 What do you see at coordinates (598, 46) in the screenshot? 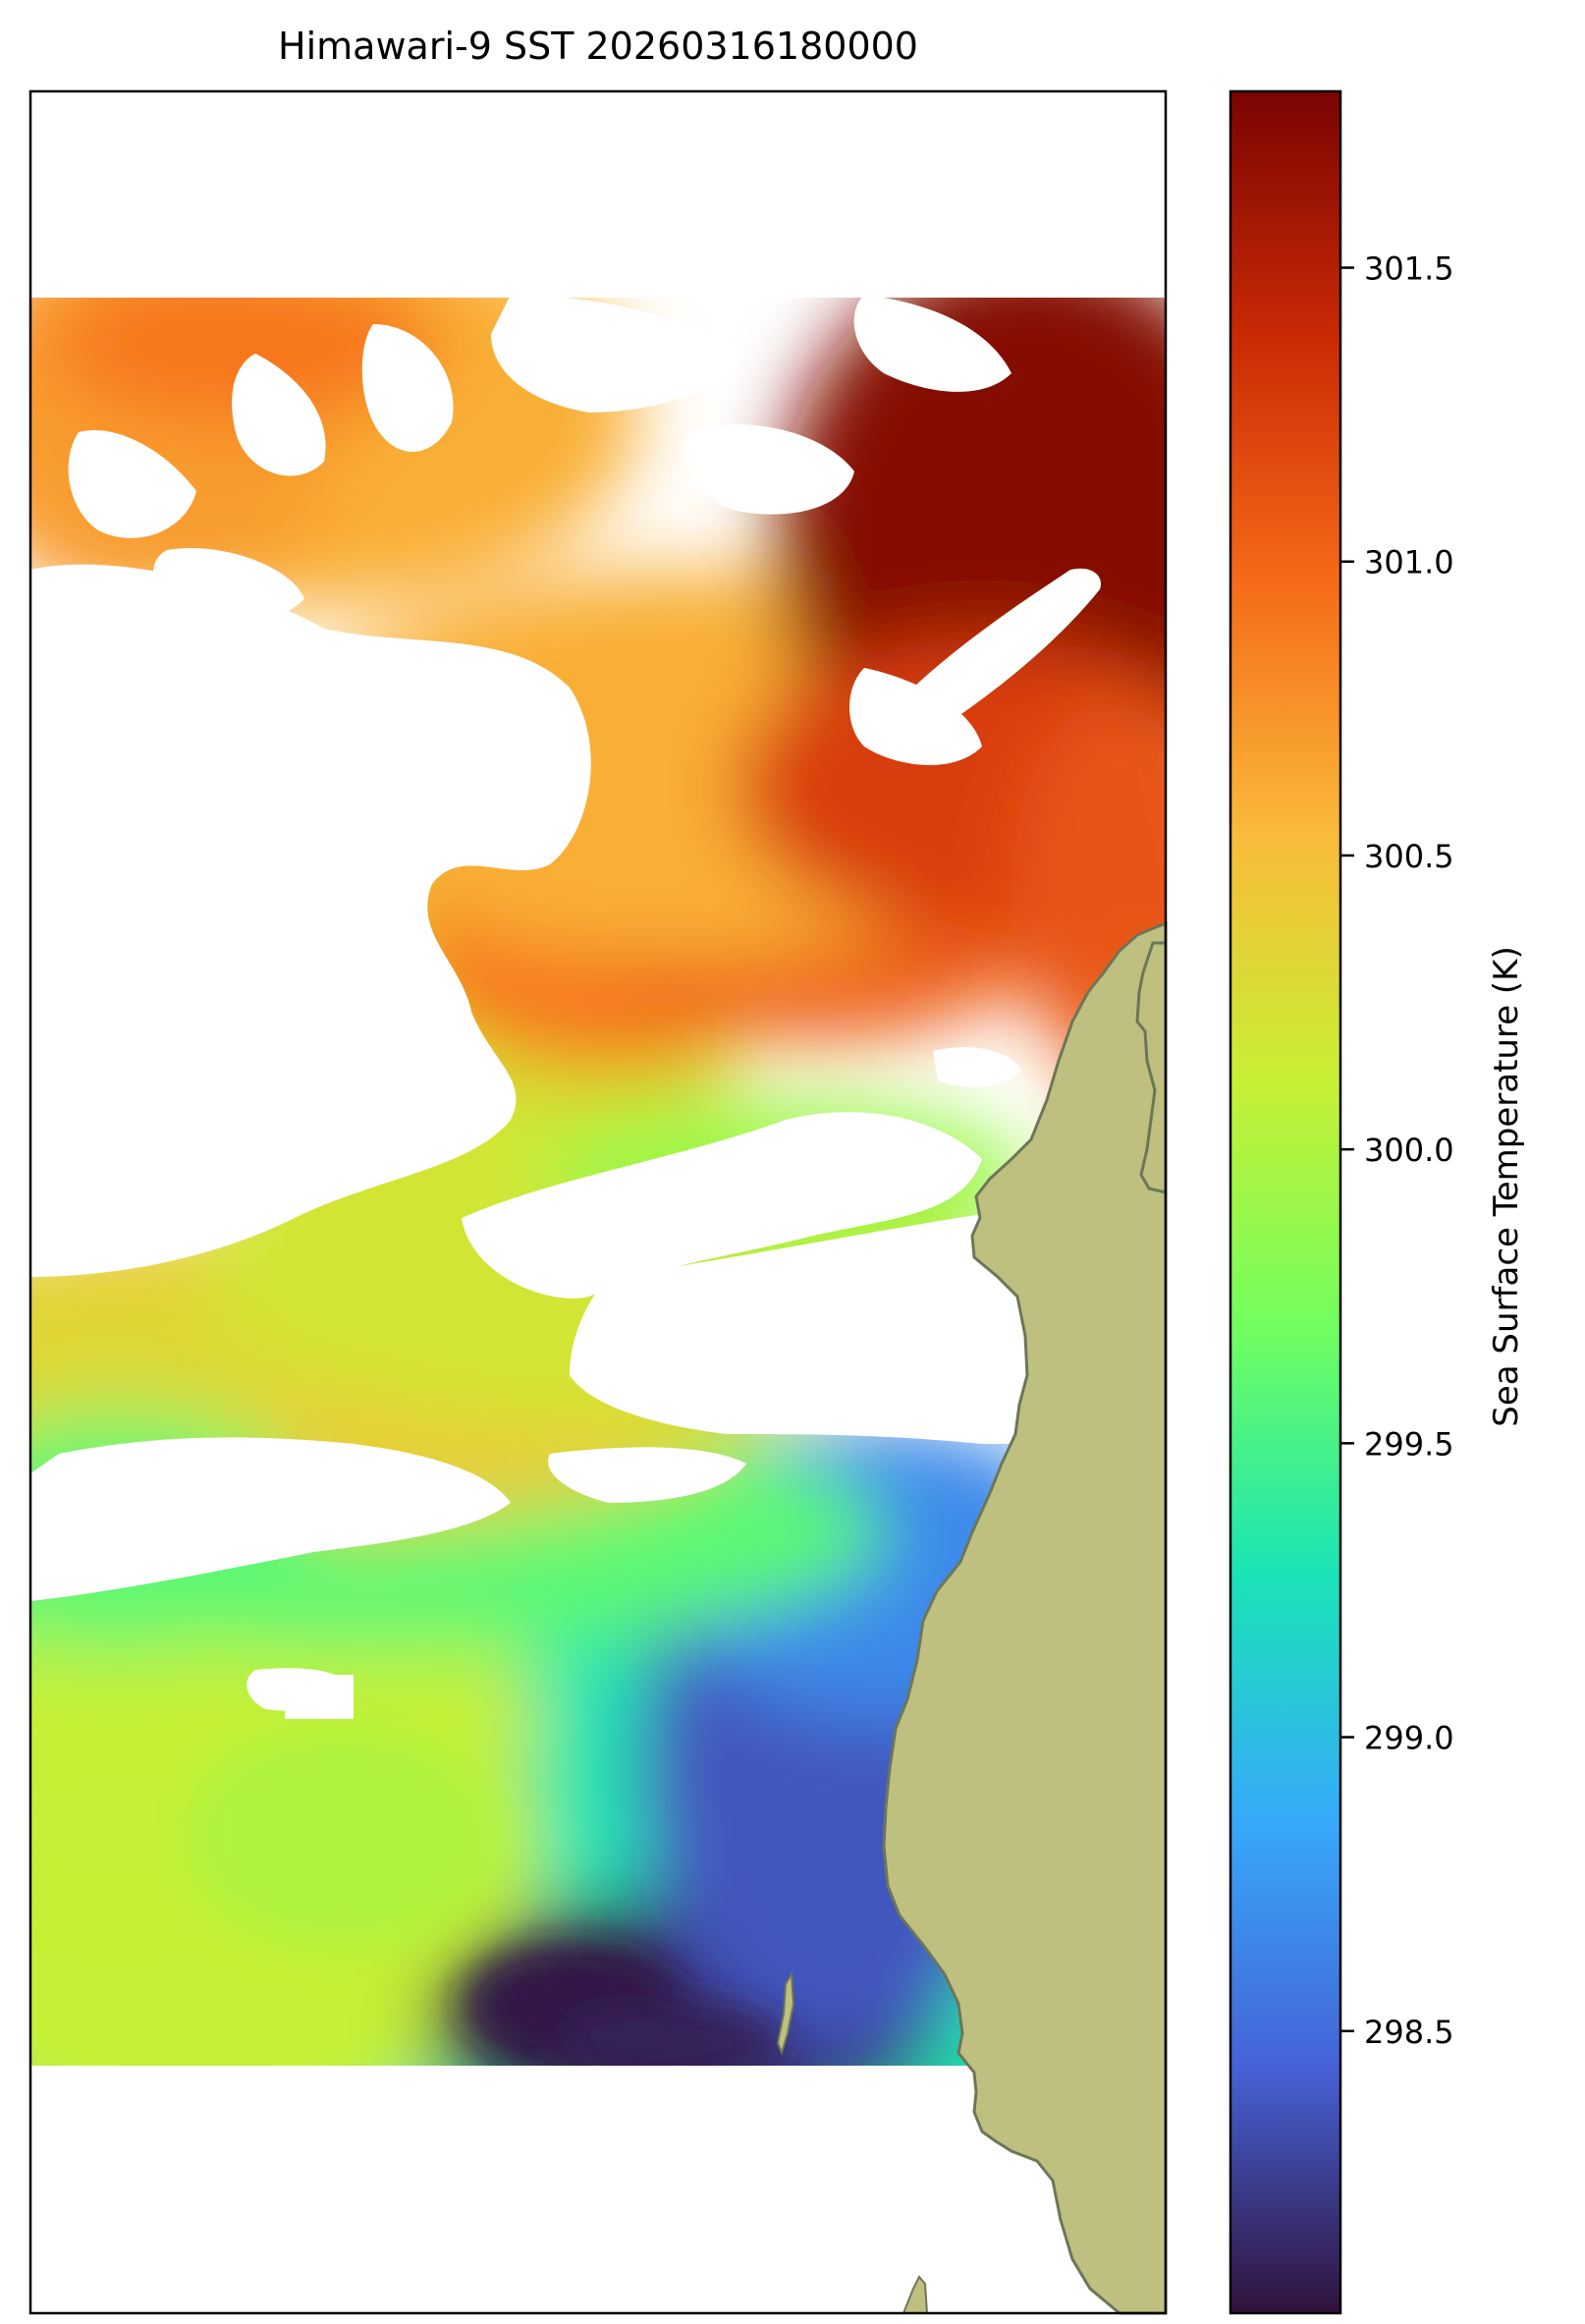
I see `chart-title: Himawari-9 SST 20260316180000` at bounding box center [598, 46].